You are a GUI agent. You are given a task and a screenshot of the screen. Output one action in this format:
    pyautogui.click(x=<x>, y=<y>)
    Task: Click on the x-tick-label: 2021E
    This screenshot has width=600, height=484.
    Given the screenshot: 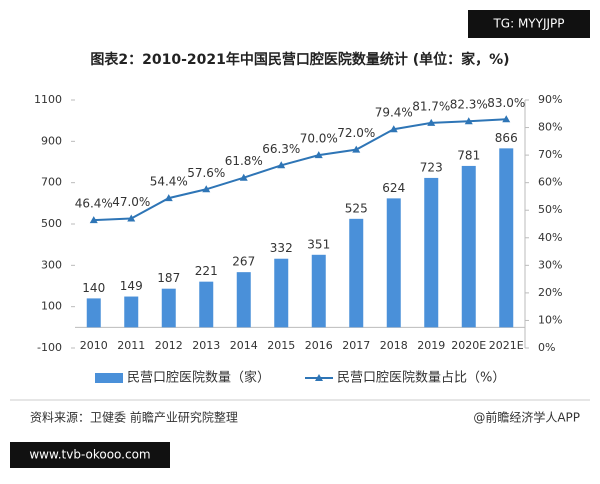 What is the action you would take?
    pyautogui.click(x=506, y=345)
    